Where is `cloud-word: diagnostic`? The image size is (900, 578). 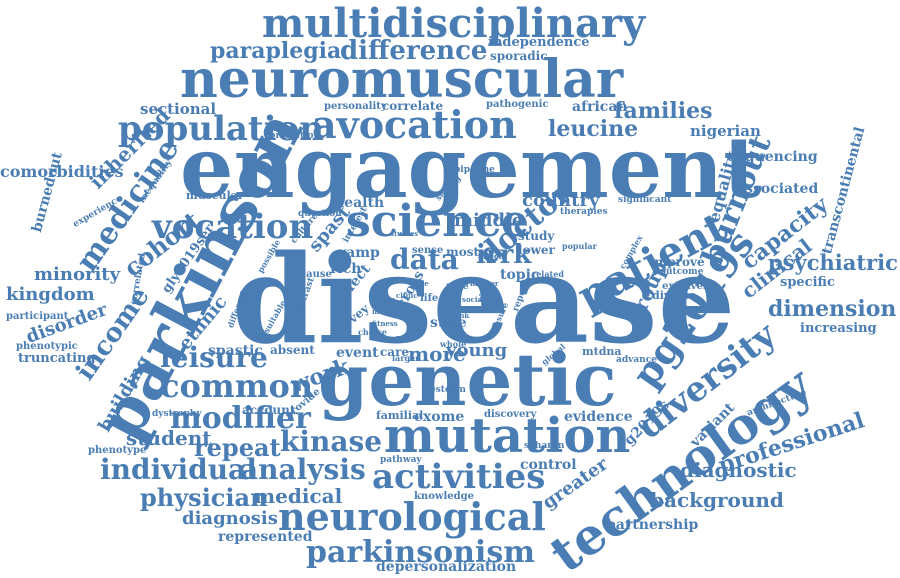
cloud-word: diagnostic is located at coordinates (738, 470).